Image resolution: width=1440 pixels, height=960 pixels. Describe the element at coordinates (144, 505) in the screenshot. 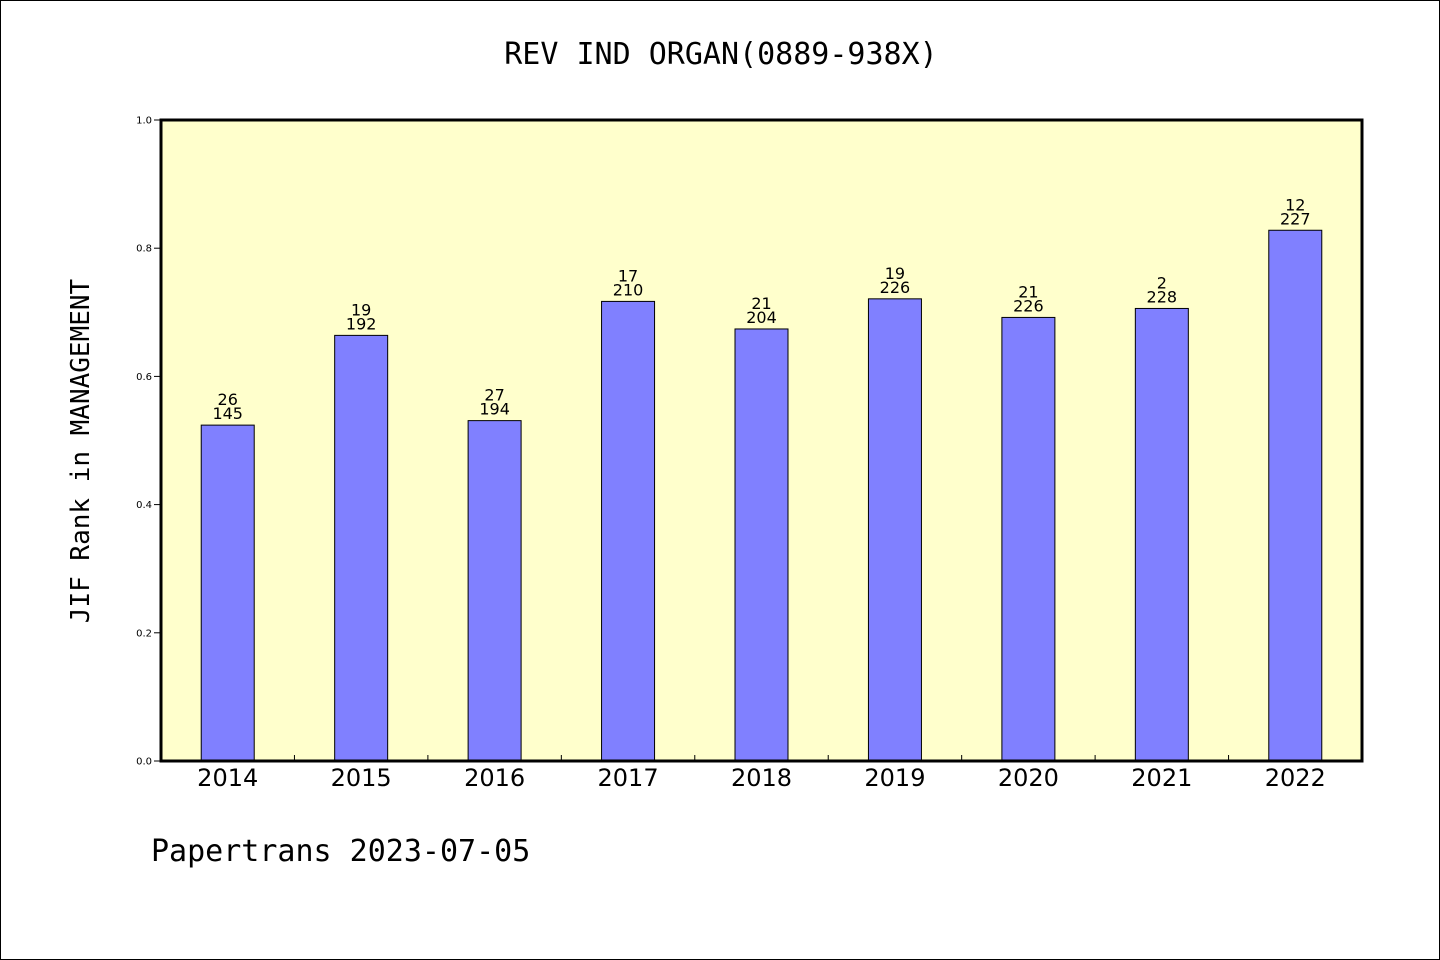

I see `y-tick-label: 0.4` at that location.